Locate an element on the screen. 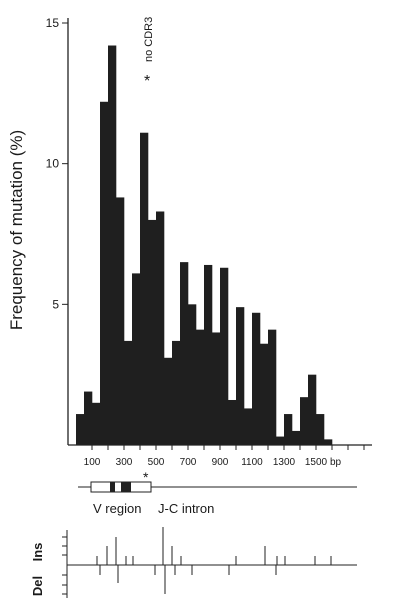 This screenshot has height=609, width=404. y-axis-label: Frequency of mutation (%) is located at coordinates (16, 230).